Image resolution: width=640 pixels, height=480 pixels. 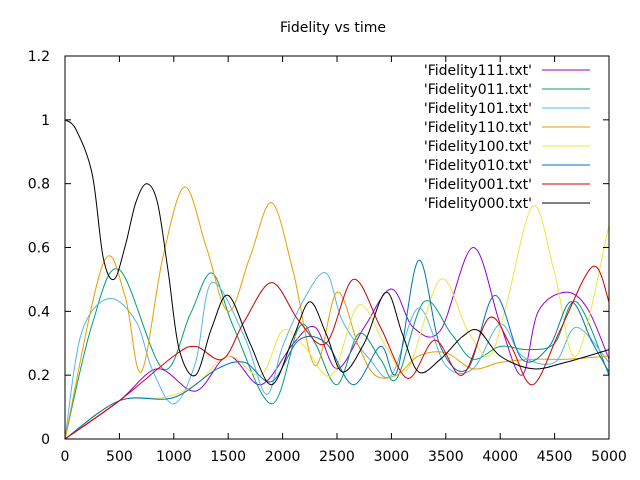 What do you see at coordinates (228, 457) in the screenshot?
I see `x-tick-label: 1500` at bounding box center [228, 457].